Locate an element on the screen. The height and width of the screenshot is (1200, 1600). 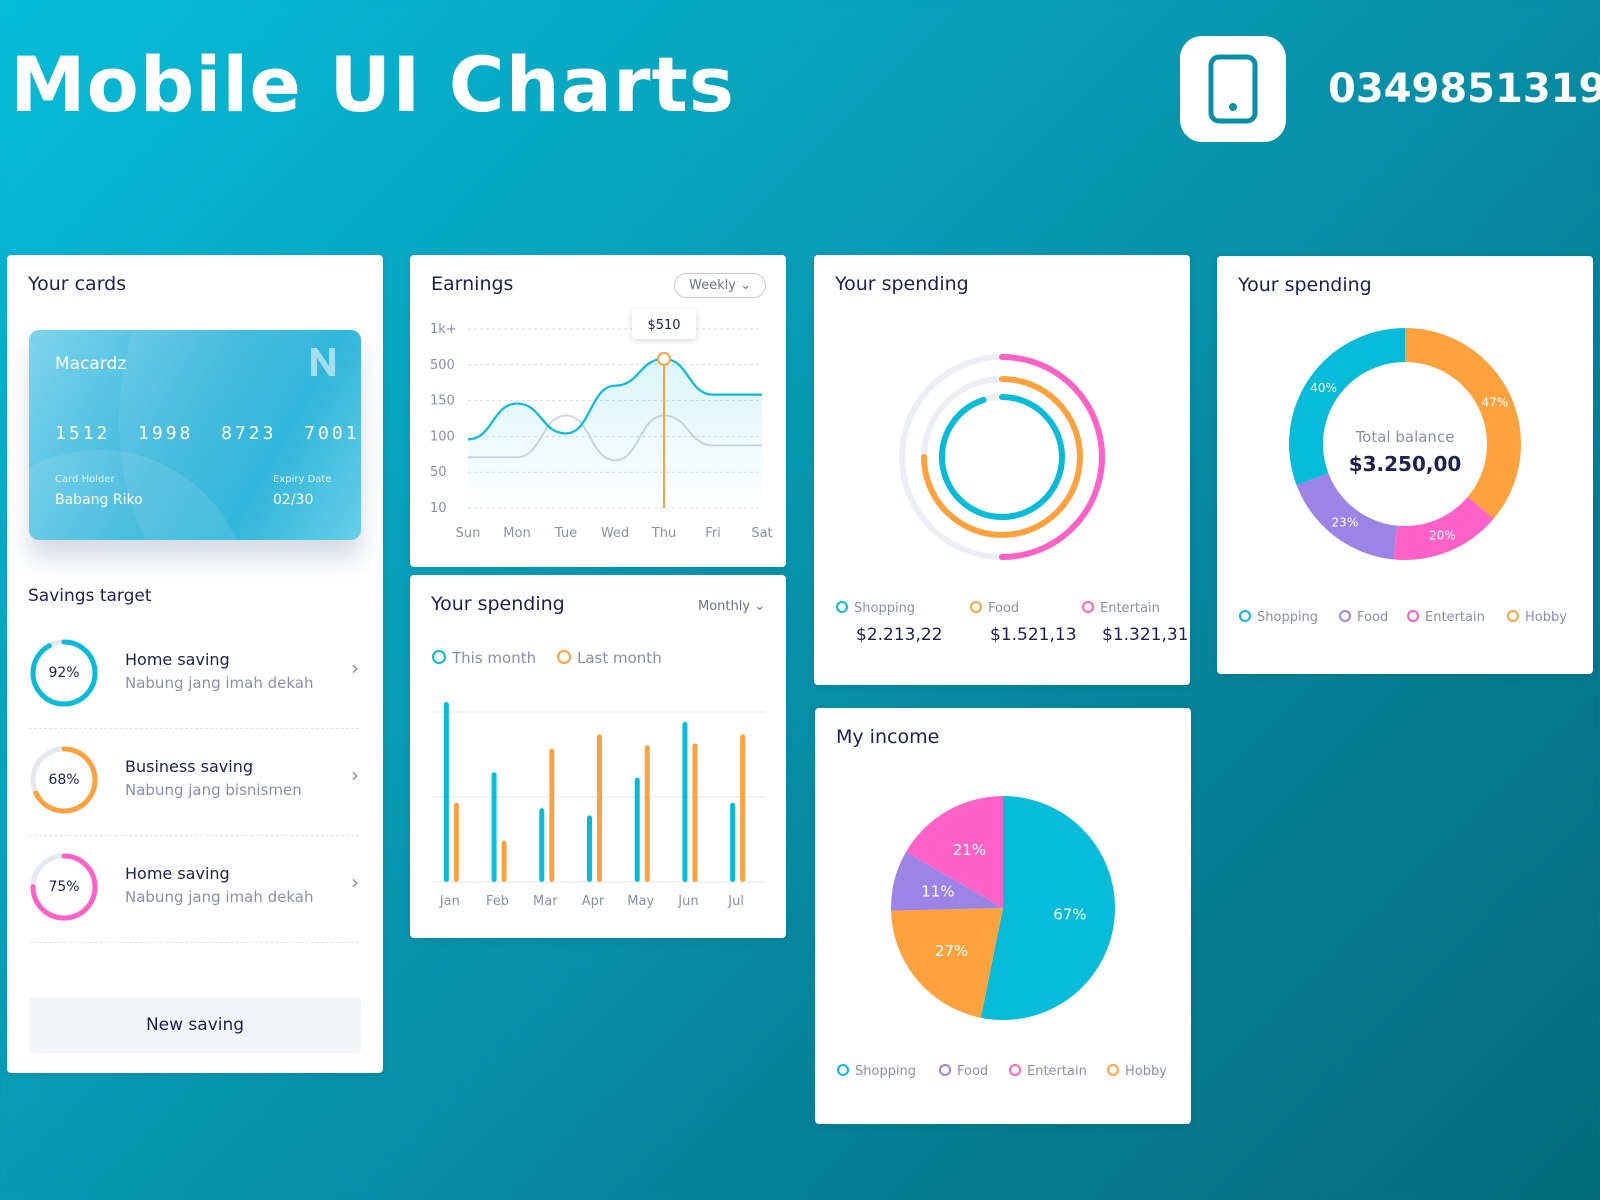
donut-slice-label: 20% is located at coordinates (1442, 536).